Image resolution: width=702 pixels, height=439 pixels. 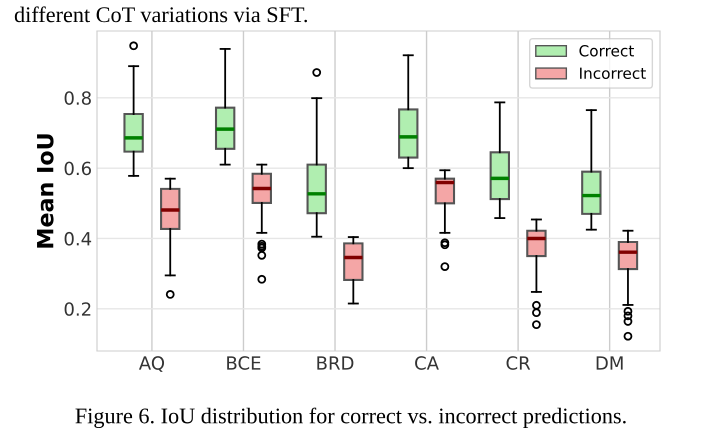 I want to click on legend-label: Incorrect, so click(x=613, y=73).